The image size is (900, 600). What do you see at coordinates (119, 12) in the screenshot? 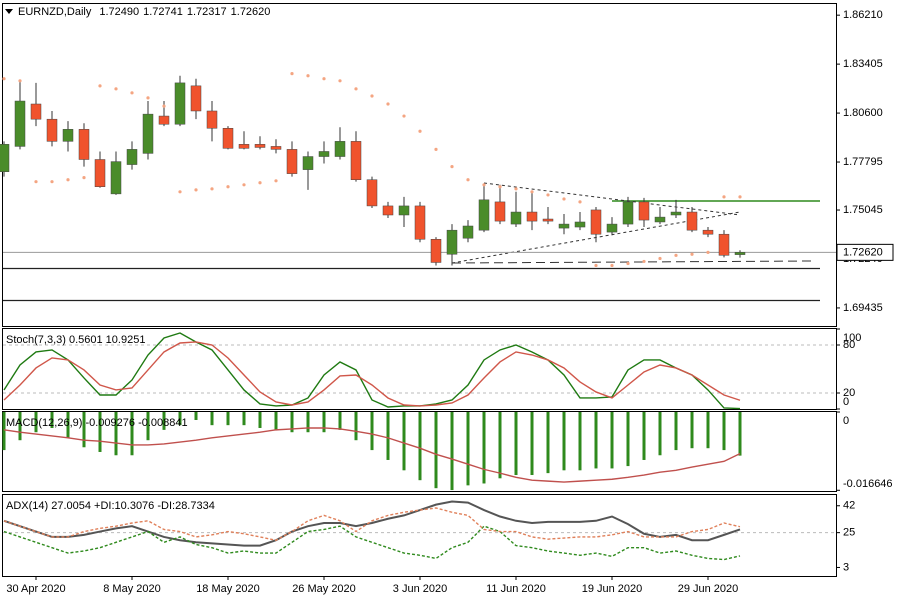
I see `ohlc-value: 1.72490` at bounding box center [119, 12].